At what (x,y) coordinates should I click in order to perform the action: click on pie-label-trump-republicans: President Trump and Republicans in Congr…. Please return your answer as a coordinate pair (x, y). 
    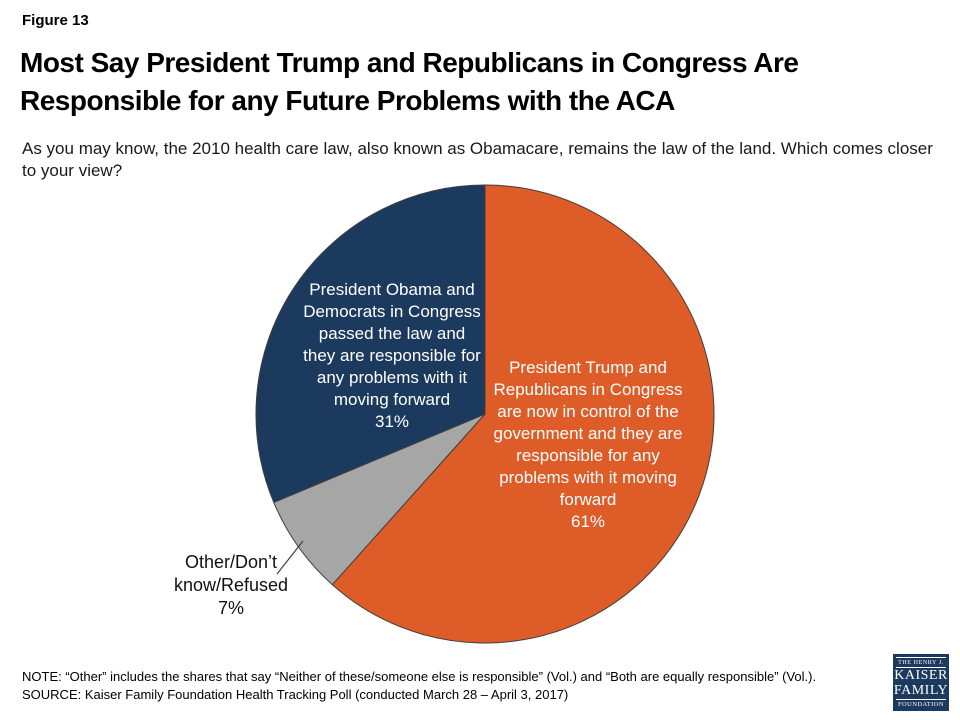
    Looking at the image, I should click on (588, 444).